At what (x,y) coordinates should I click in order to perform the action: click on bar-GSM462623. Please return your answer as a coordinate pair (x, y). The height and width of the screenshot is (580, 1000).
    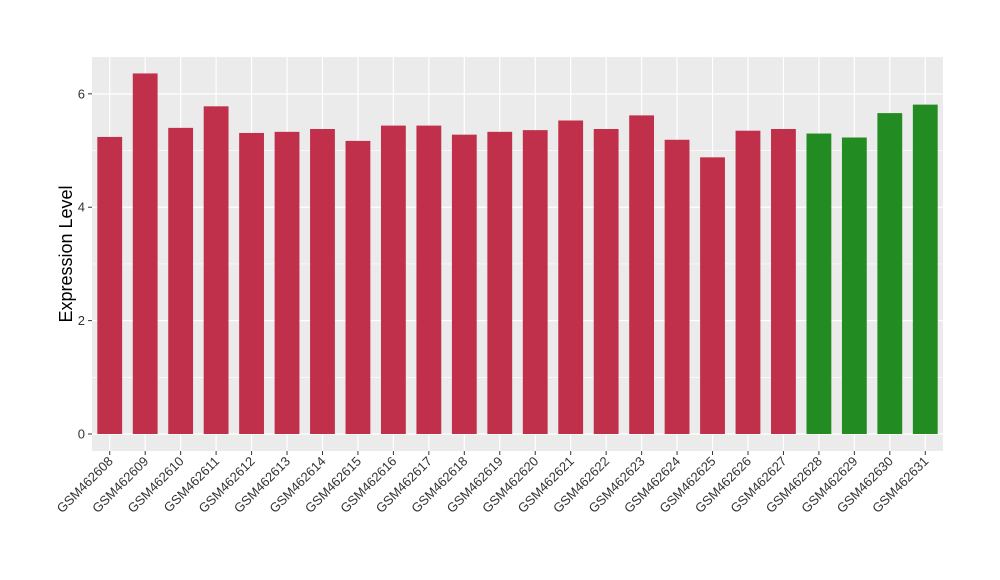
    Looking at the image, I should click on (642, 274).